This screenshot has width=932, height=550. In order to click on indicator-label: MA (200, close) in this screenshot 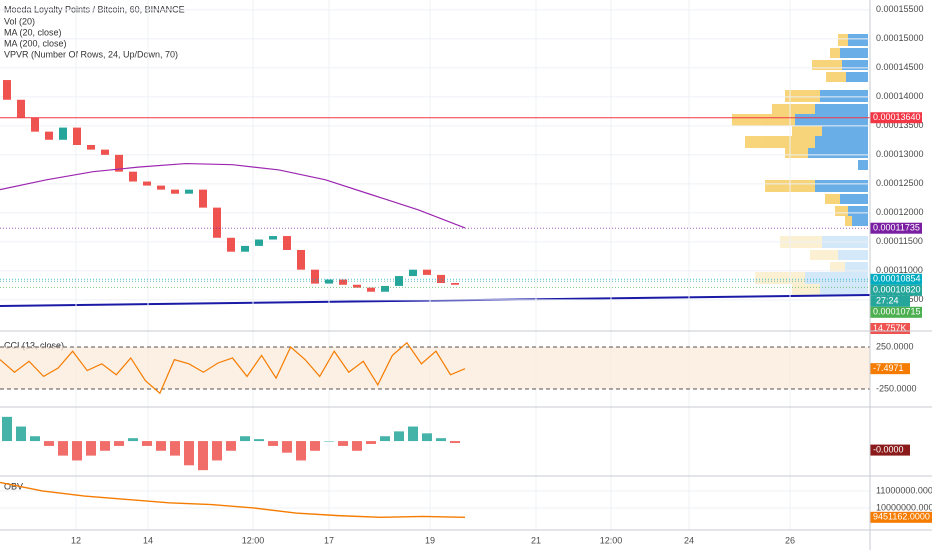, I will do `click(35, 43)`.